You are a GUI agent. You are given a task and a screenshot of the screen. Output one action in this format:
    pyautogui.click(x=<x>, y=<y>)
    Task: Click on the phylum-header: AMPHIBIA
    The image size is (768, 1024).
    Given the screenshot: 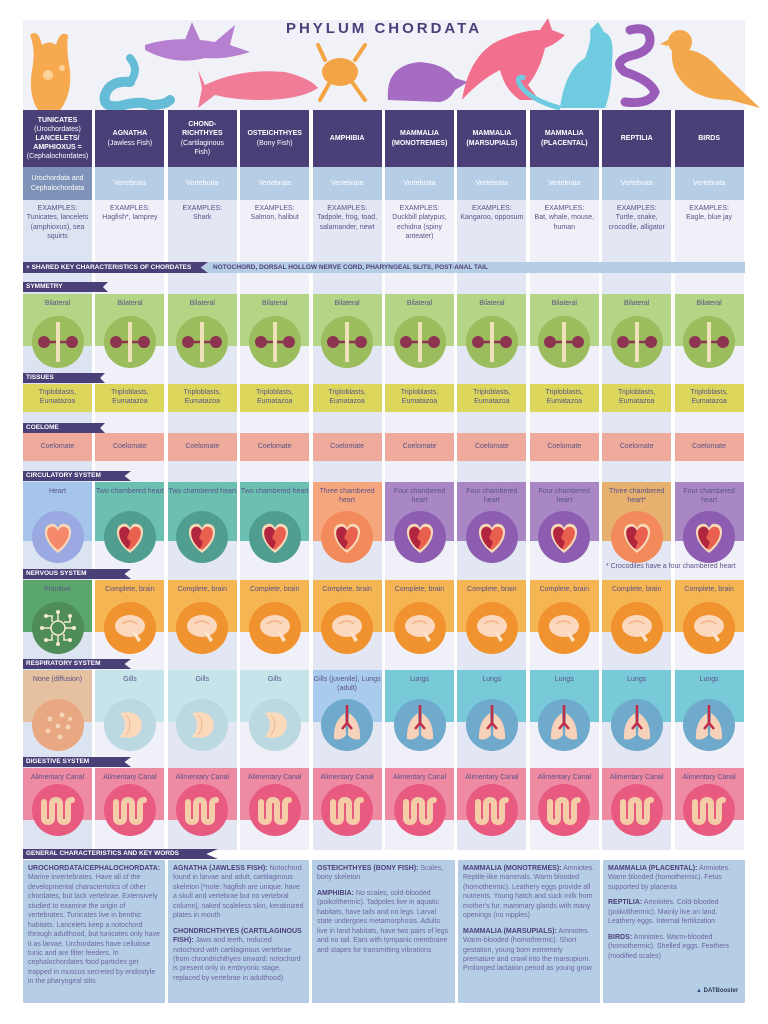 What is the action you would take?
    pyautogui.click(x=347, y=138)
    